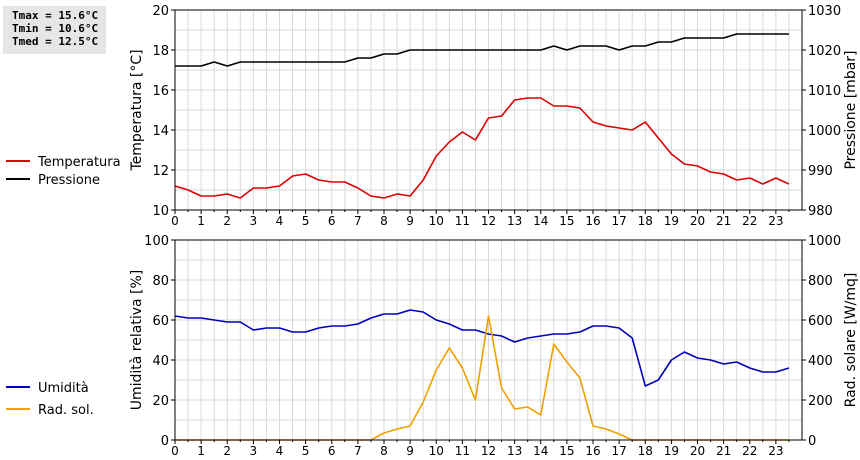 Image resolution: width=860 pixels, height=460 pixels. What do you see at coordinates (482, 348) in the screenshot?
I see `series-line-umidit` at bounding box center [482, 348].